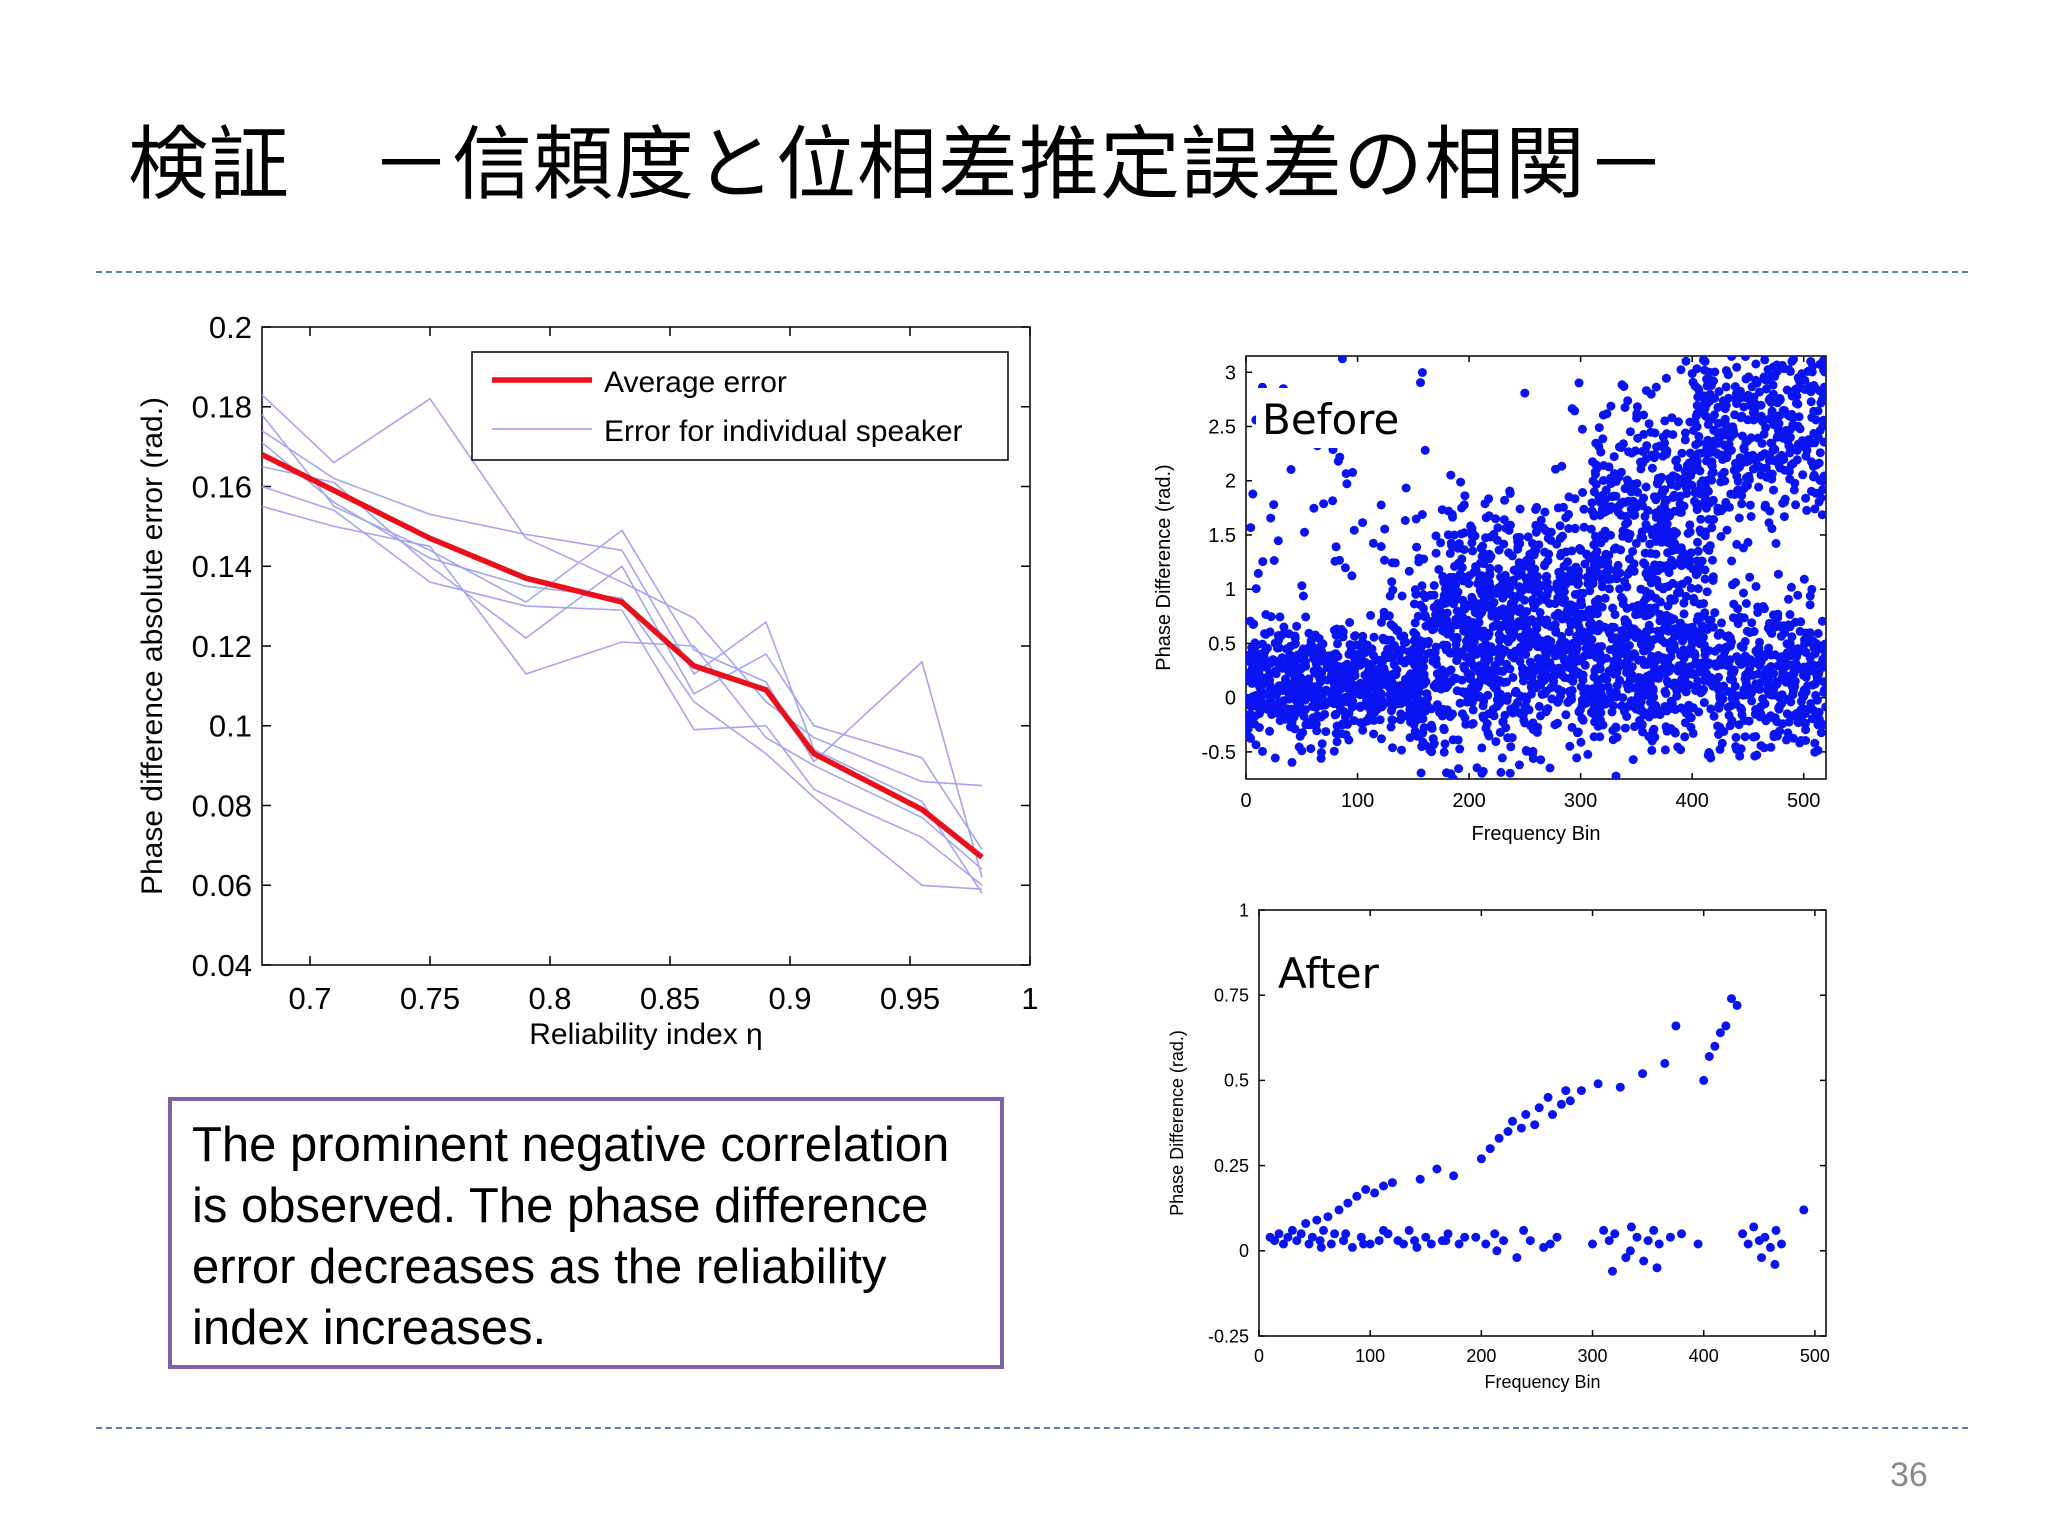  Describe the element at coordinates (549, 998) in the screenshot. I see `x-tick-label: 0.8` at that location.